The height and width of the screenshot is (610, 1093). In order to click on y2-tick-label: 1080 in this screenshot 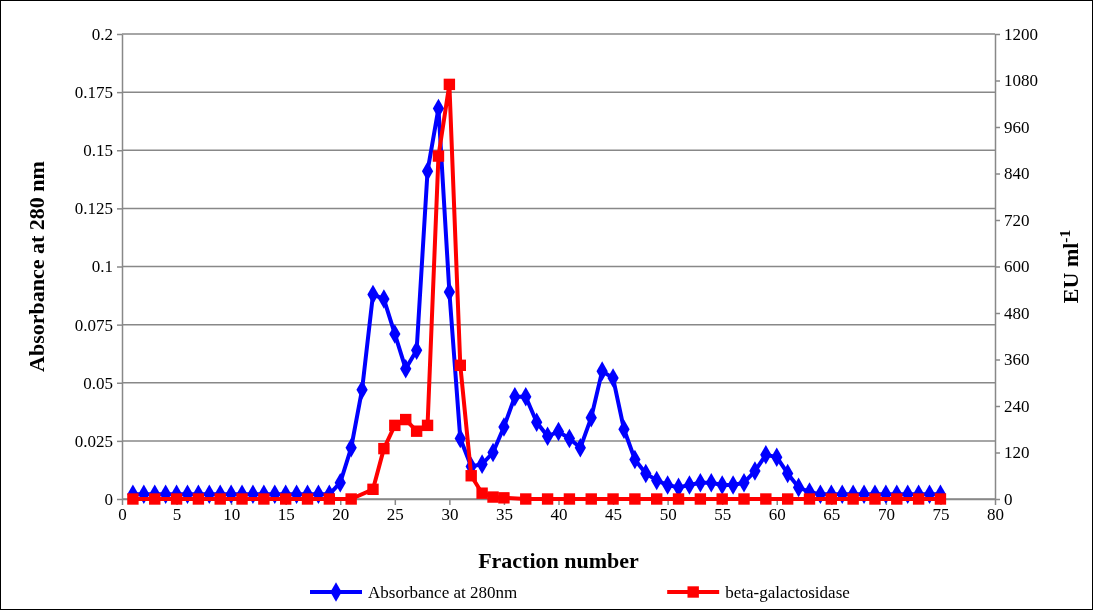, I will do `click(1021, 81)`.